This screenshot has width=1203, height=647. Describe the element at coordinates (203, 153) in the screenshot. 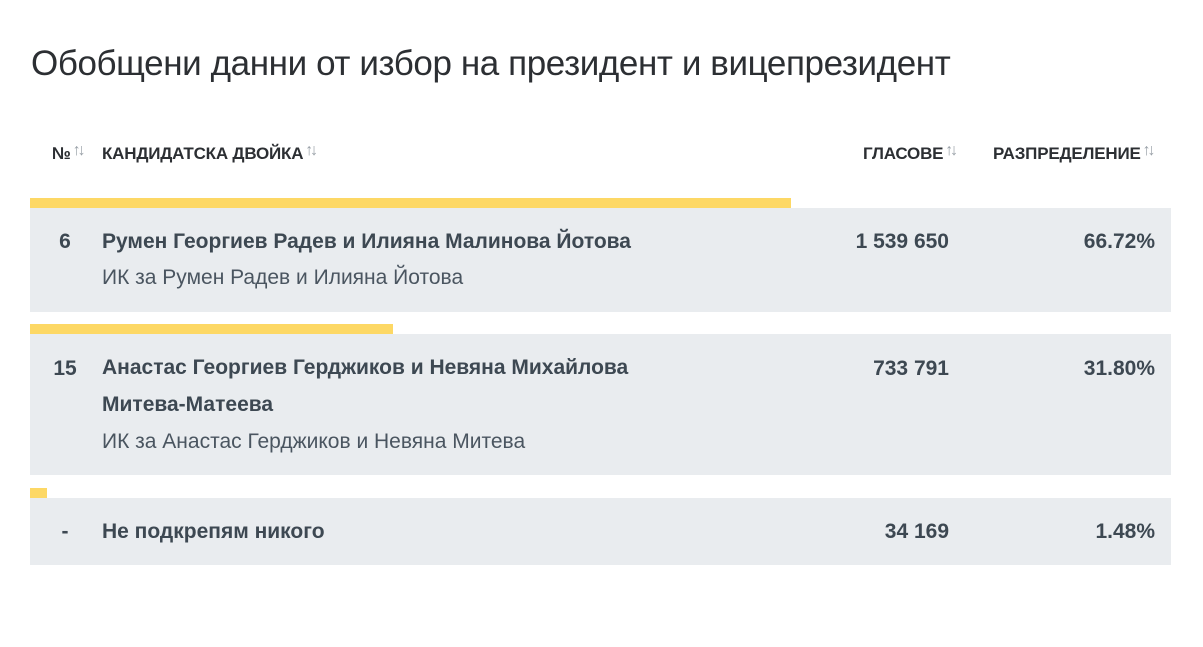

I see `column-header-candidates-label: КАНДИДАТСКА ДВОЙКА` at that location.